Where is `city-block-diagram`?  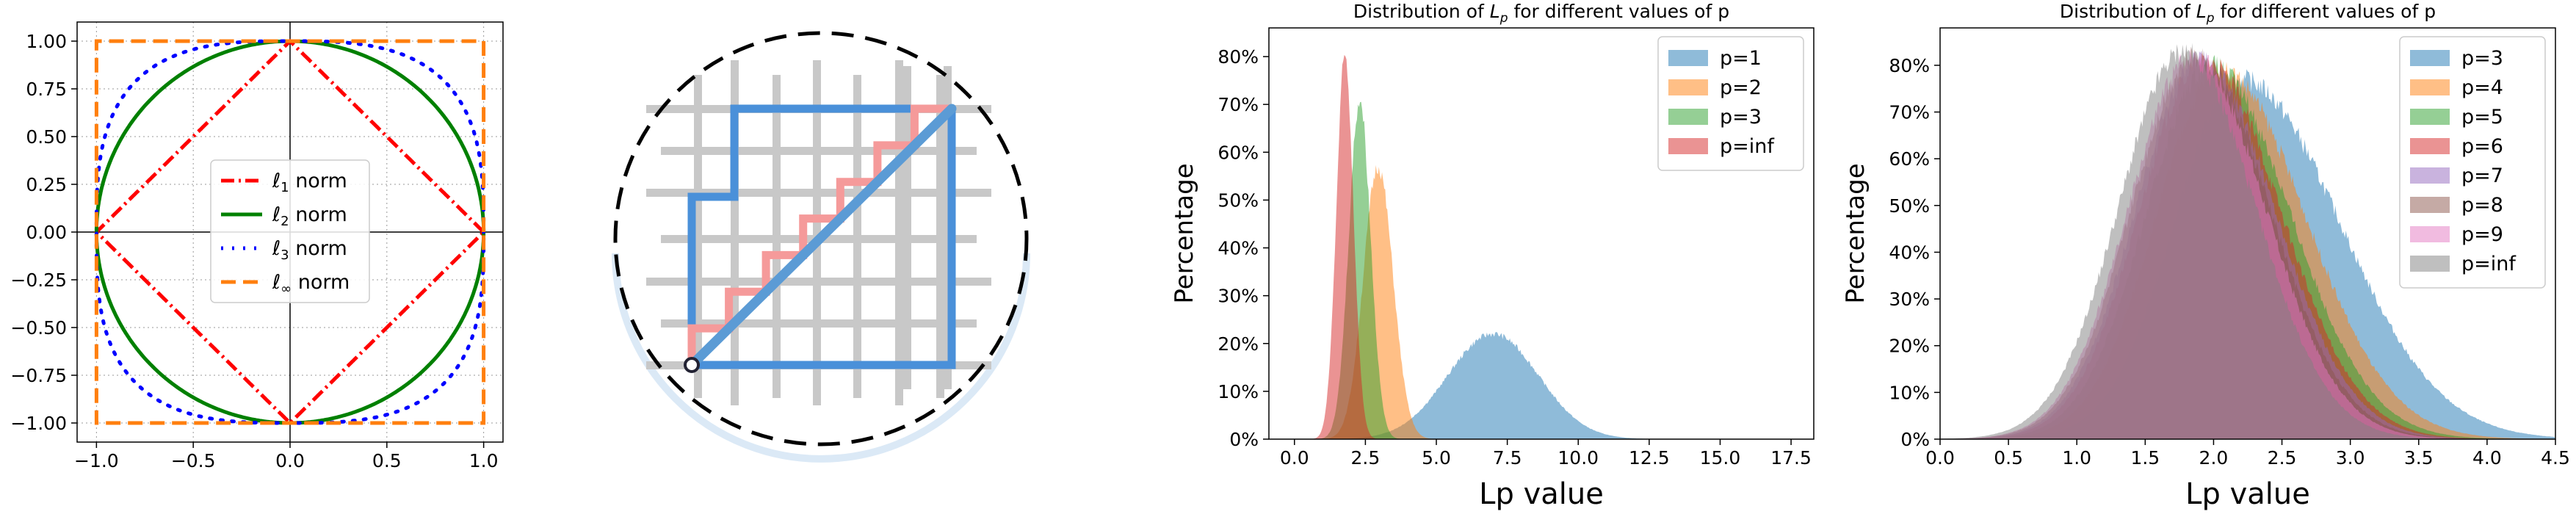 city-block-diagram is located at coordinates (821, 247).